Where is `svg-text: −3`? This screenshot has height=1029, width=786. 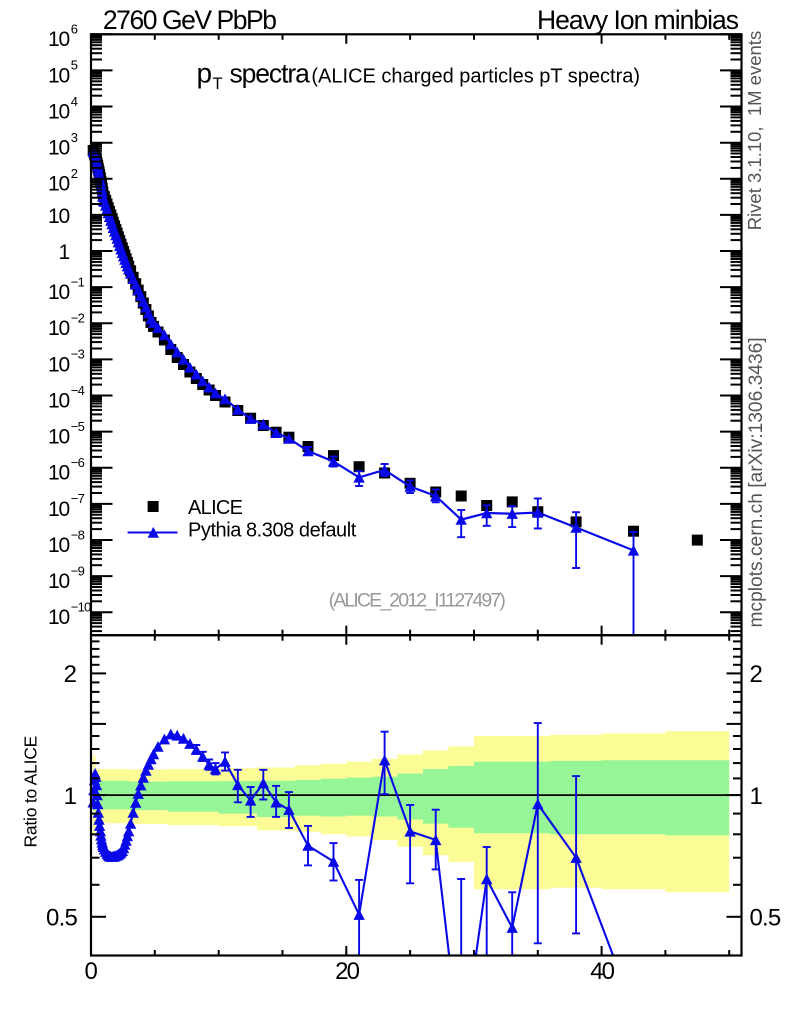 svg-text: −3 is located at coordinates (78, 354).